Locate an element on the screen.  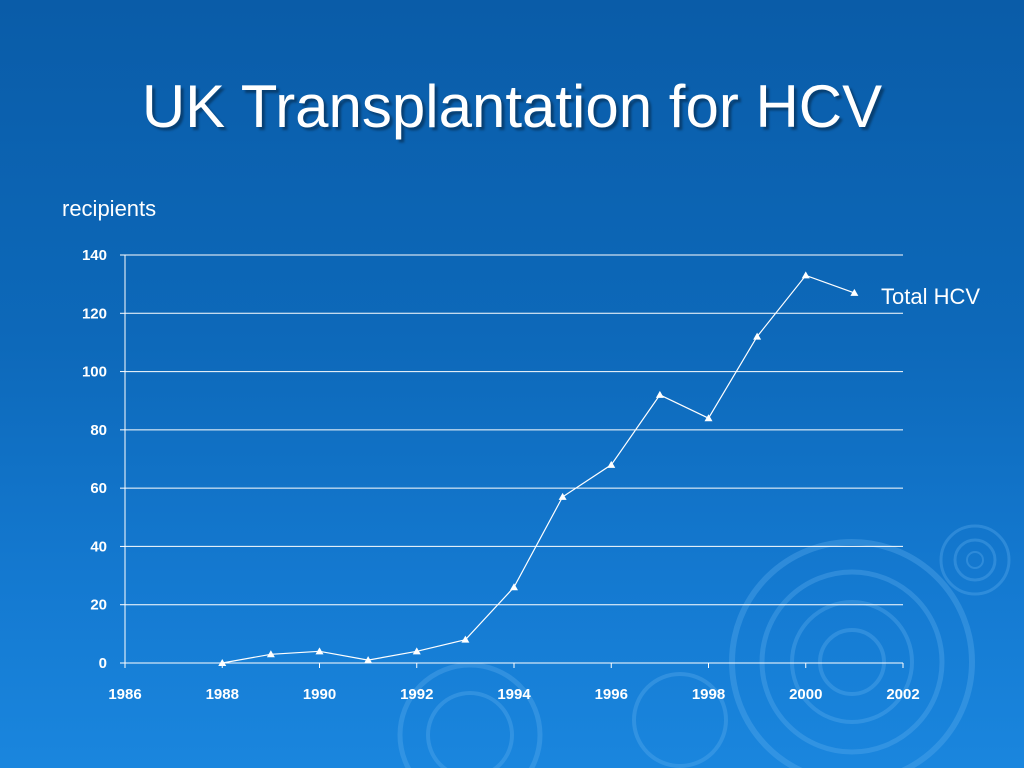
y-tick-label: 40 is located at coordinates (98, 546).